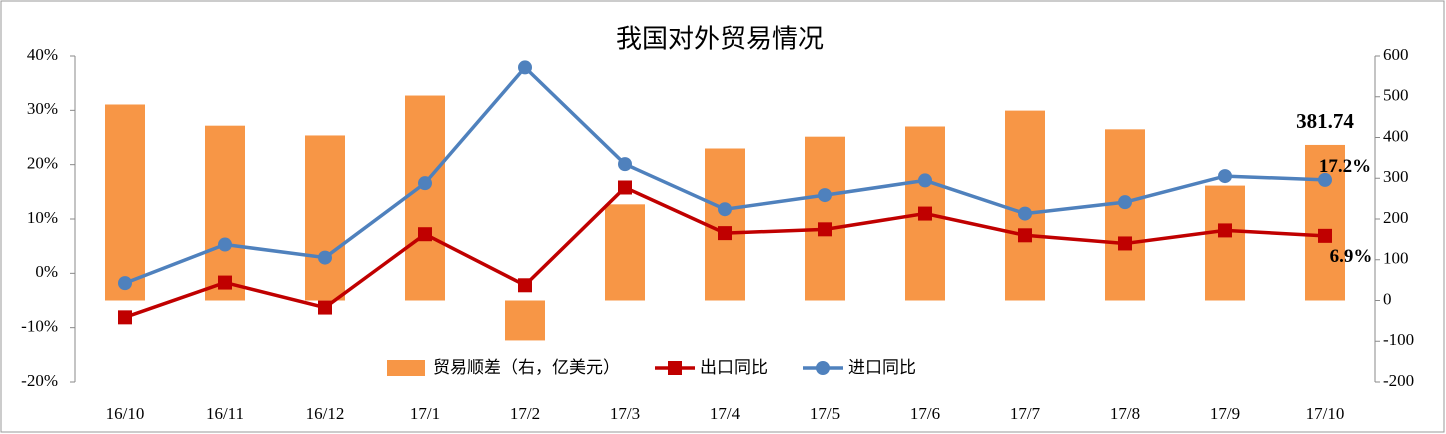  What do you see at coordinates (882, 368) in the screenshot?
I see `legend-label: 进口同比` at bounding box center [882, 368].